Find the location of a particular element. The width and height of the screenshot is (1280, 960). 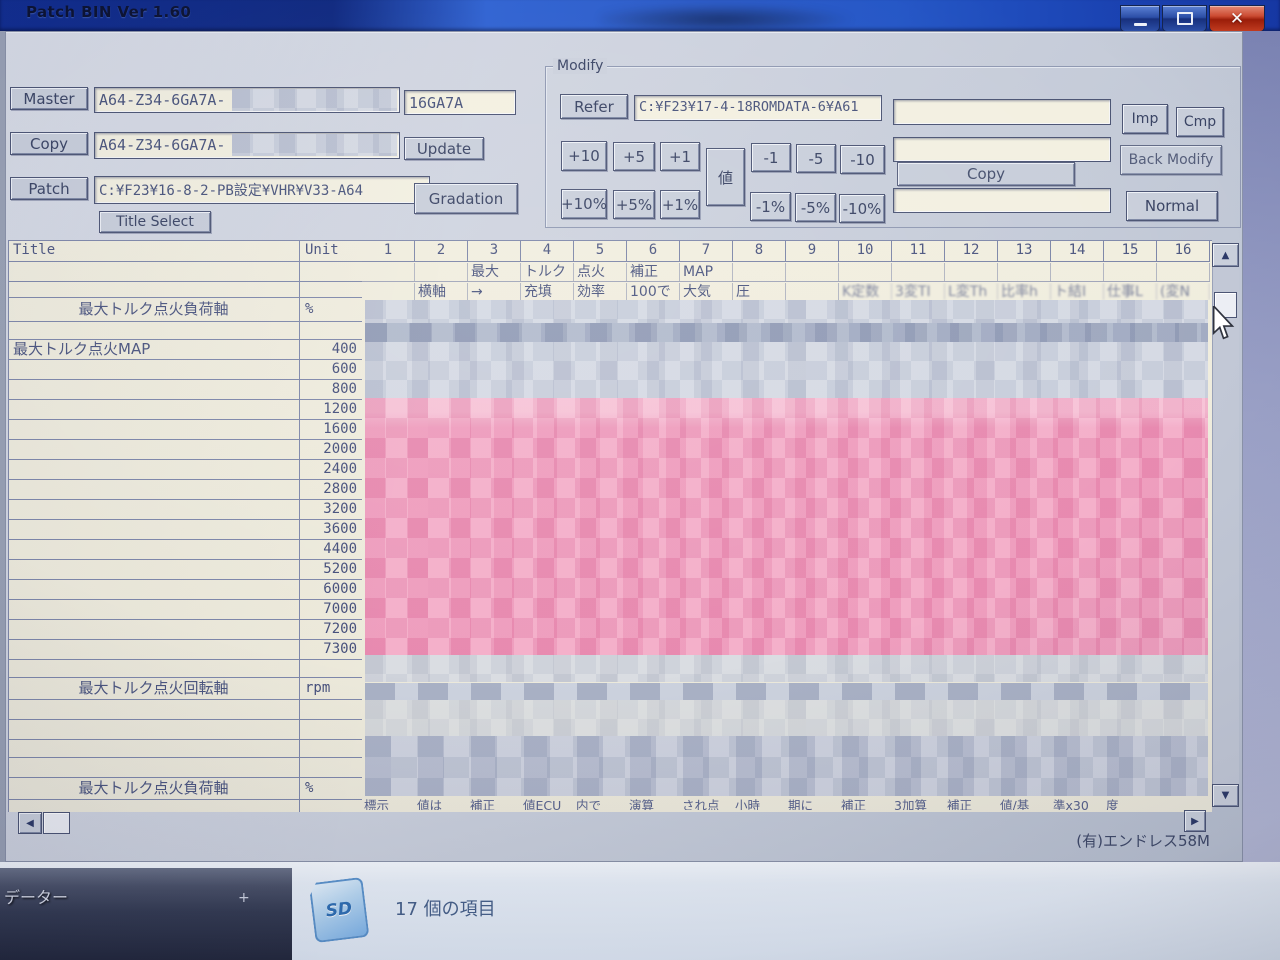

plus10pct-button: +10% is located at coordinates (584, 204).